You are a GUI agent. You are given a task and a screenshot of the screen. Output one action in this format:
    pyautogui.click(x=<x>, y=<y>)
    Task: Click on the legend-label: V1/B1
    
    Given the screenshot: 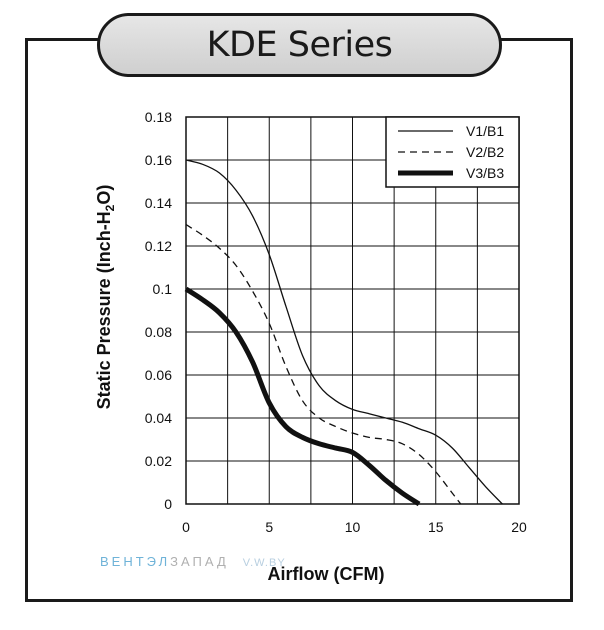 What is the action you would take?
    pyautogui.click(x=485, y=131)
    